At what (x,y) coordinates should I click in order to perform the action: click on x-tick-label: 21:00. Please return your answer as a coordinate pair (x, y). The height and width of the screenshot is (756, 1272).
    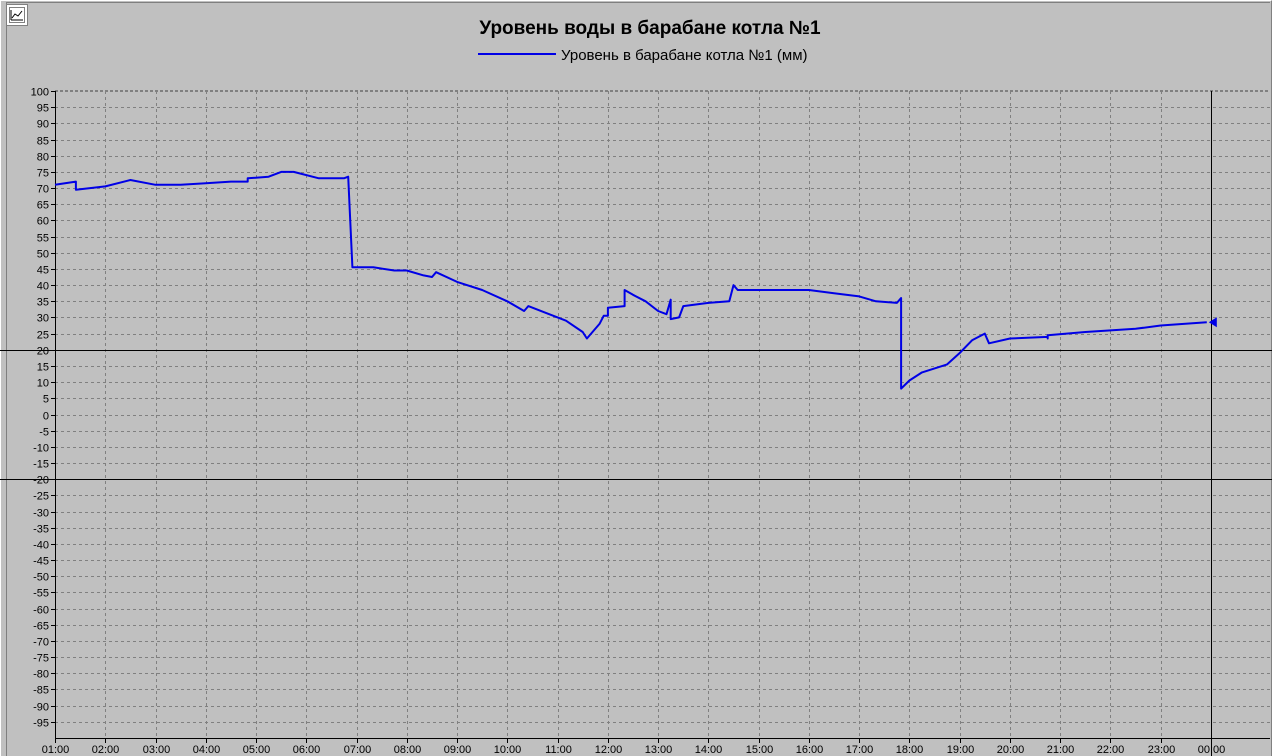
    Looking at the image, I should click on (1061, 750).